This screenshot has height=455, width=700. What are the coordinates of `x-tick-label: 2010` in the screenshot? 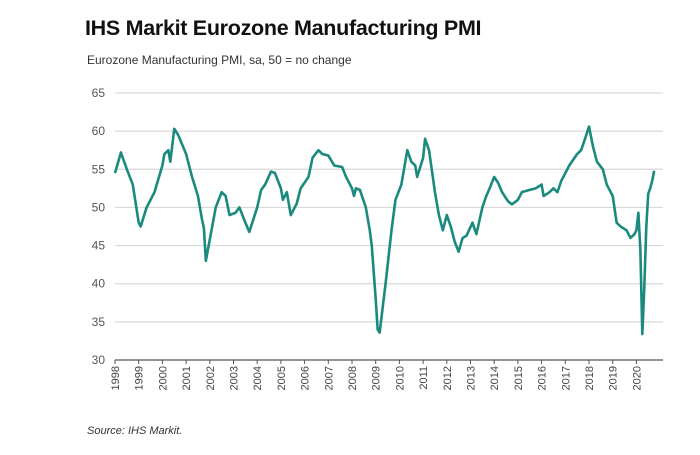 It's located at (400, 378).